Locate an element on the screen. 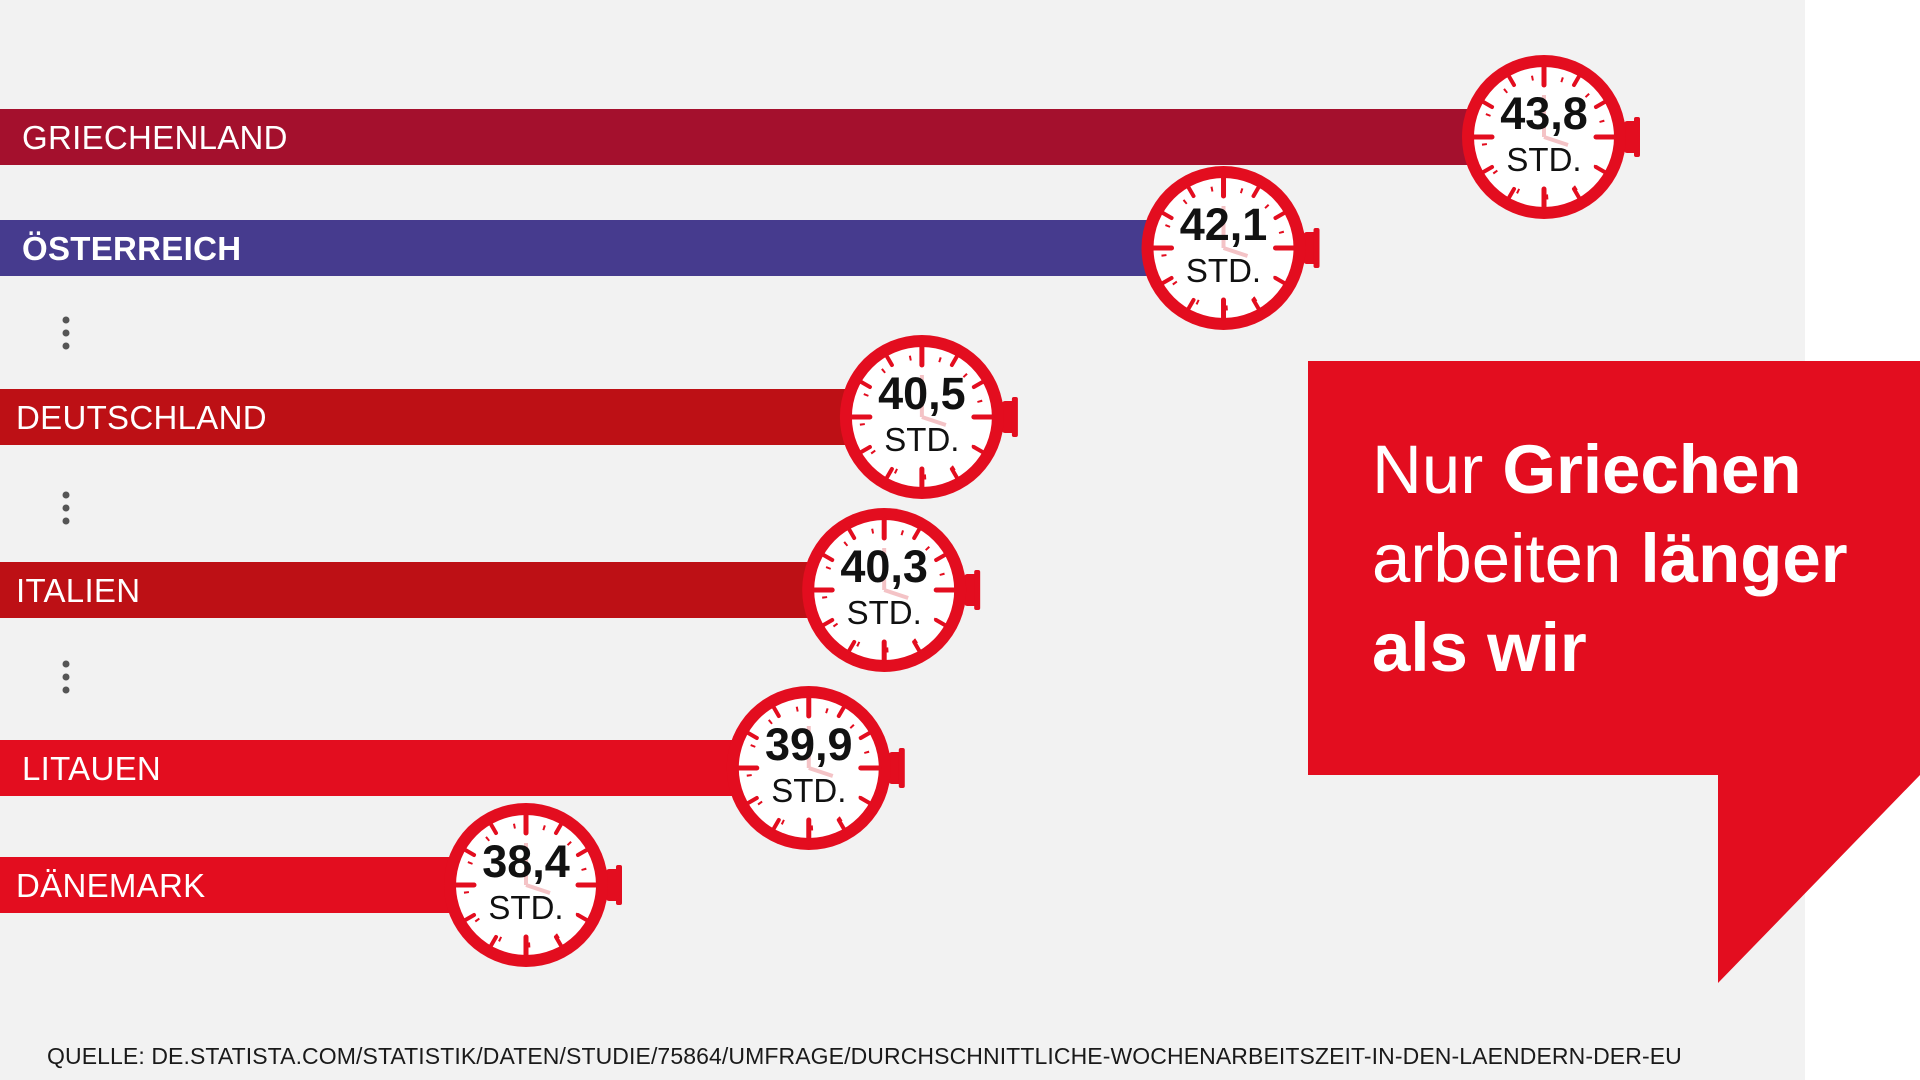  data-label: 40,5 is located at coordinates (922, 393).